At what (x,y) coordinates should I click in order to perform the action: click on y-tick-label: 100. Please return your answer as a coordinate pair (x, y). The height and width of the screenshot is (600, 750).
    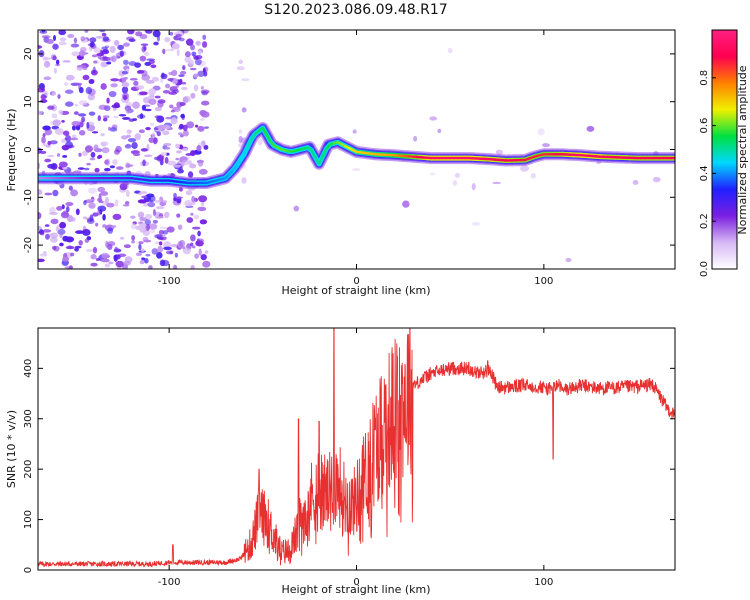
    Looking at the image, I should click on (28, 519).